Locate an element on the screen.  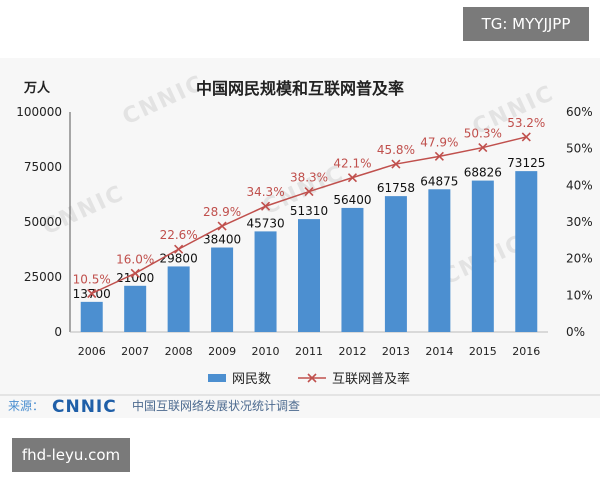
left-axis-unit: 万人 is located at coordinates (37, 88).